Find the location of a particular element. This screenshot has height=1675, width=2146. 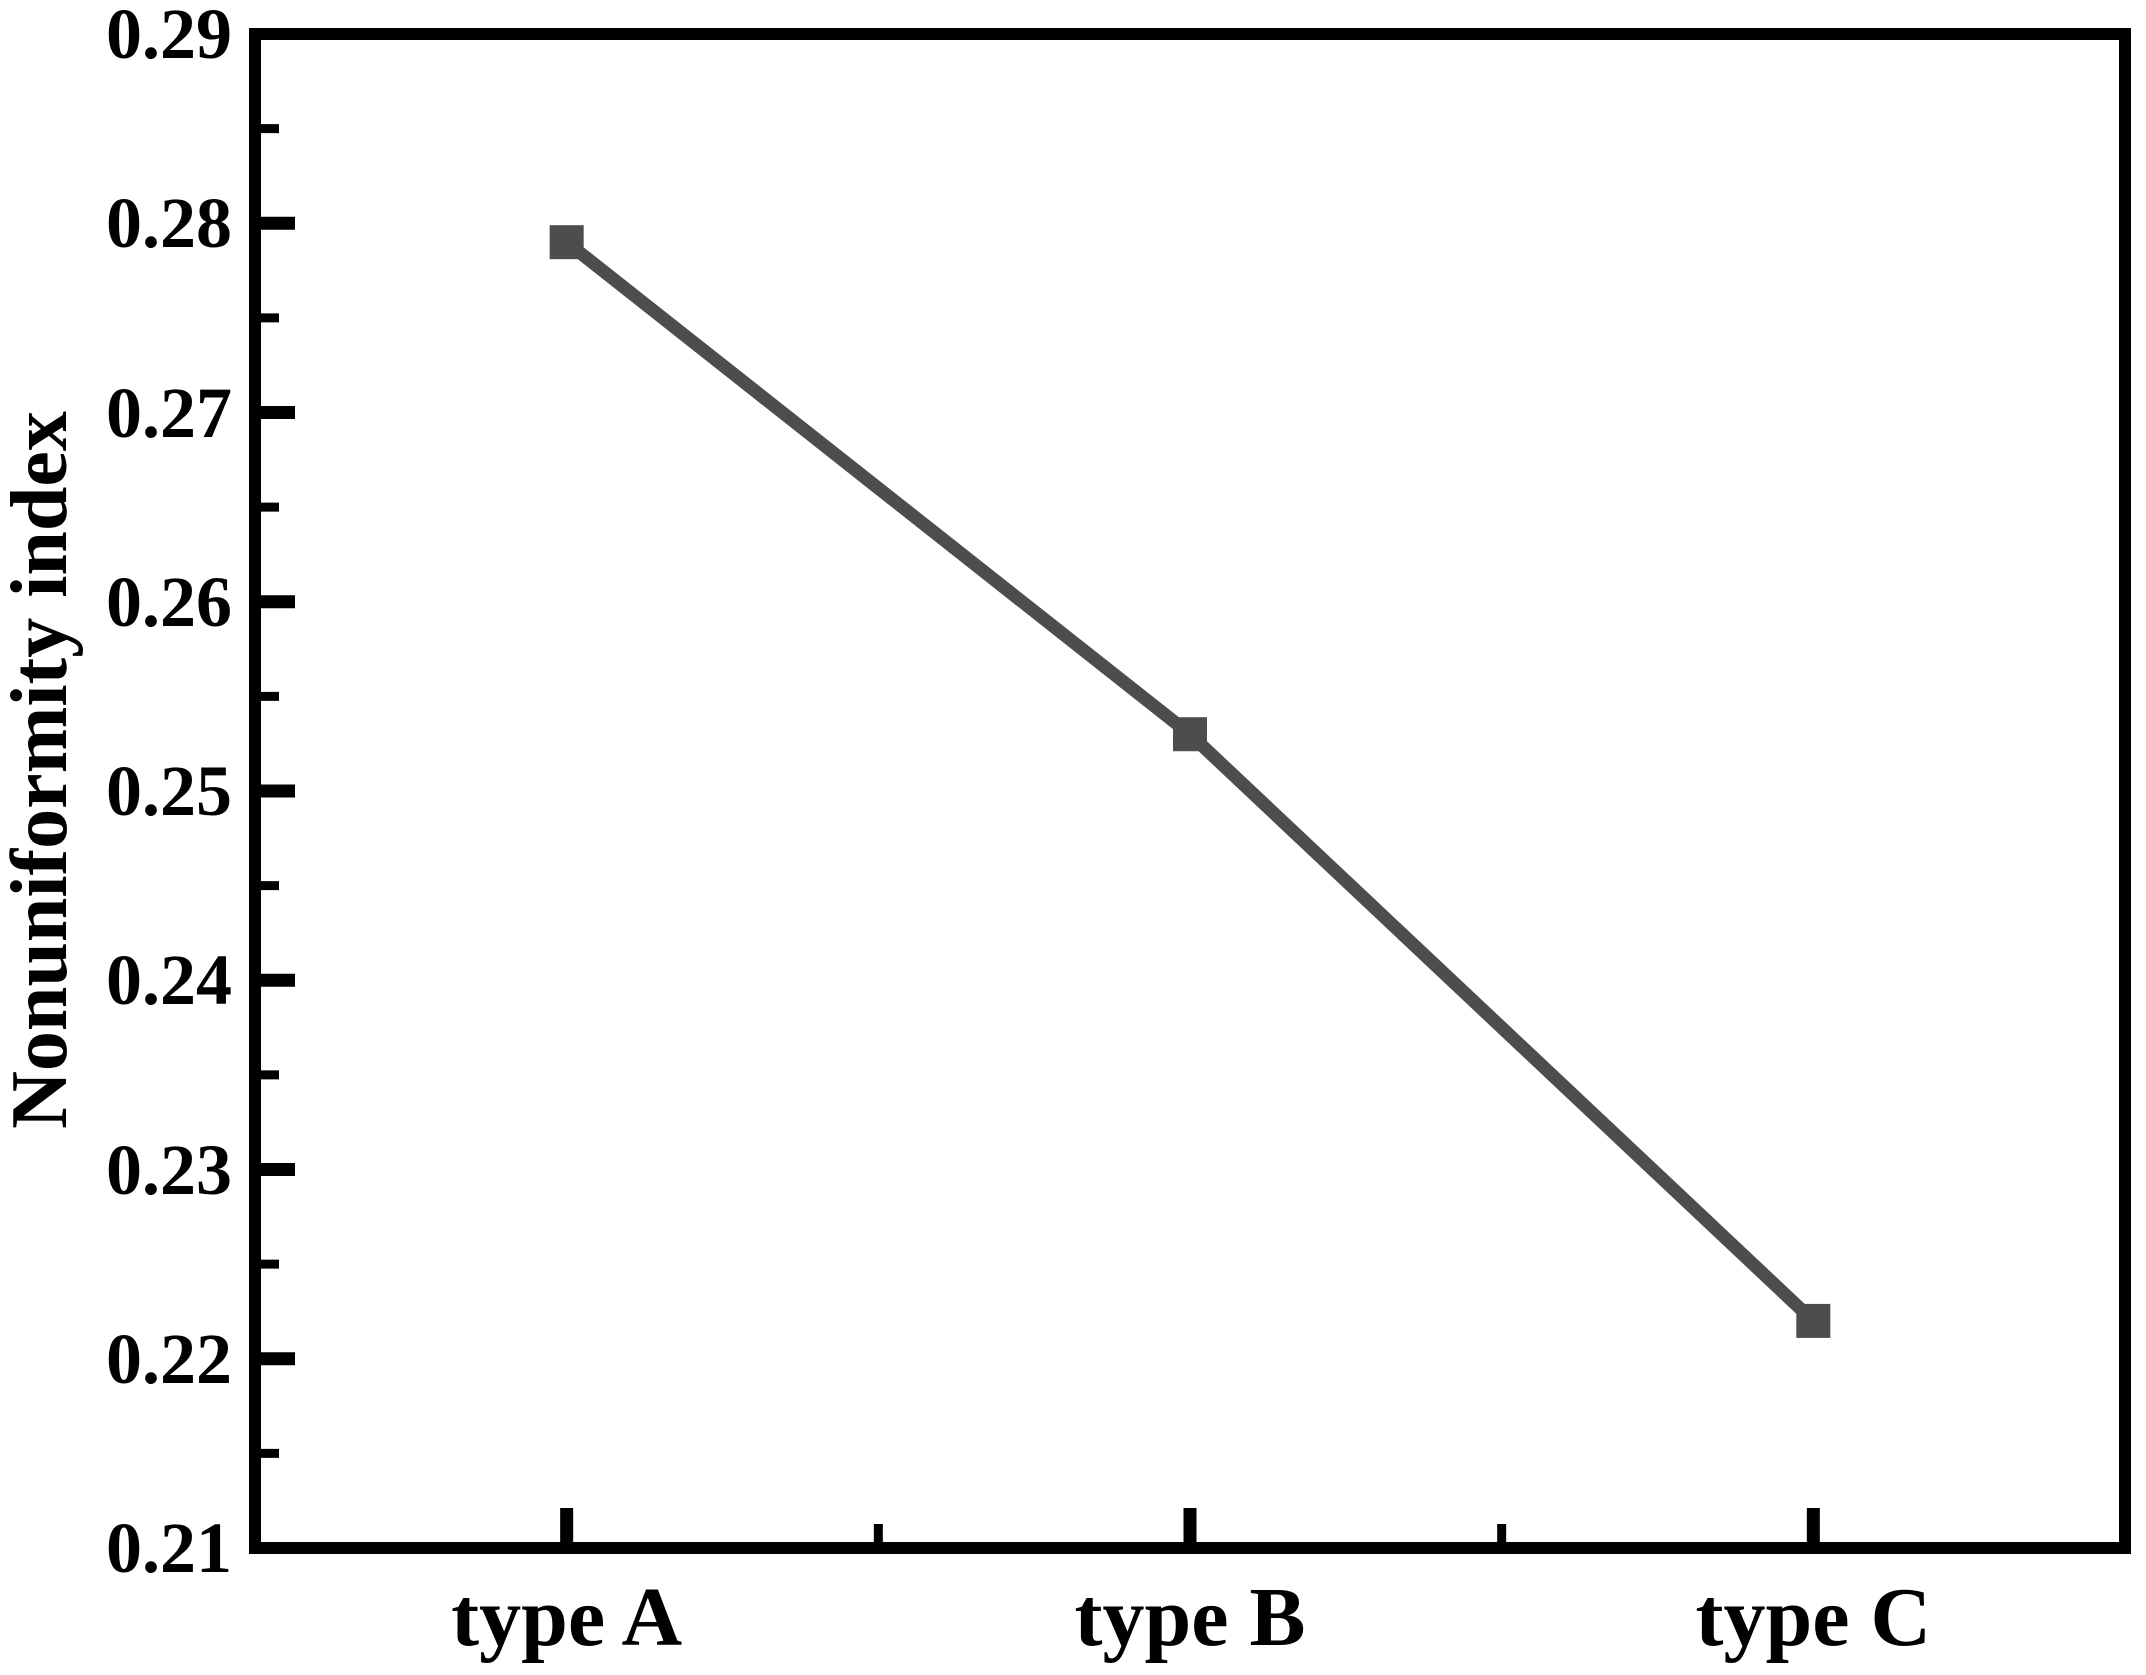

y-tick-label: 0.25 is located at coordinates (169, 791).